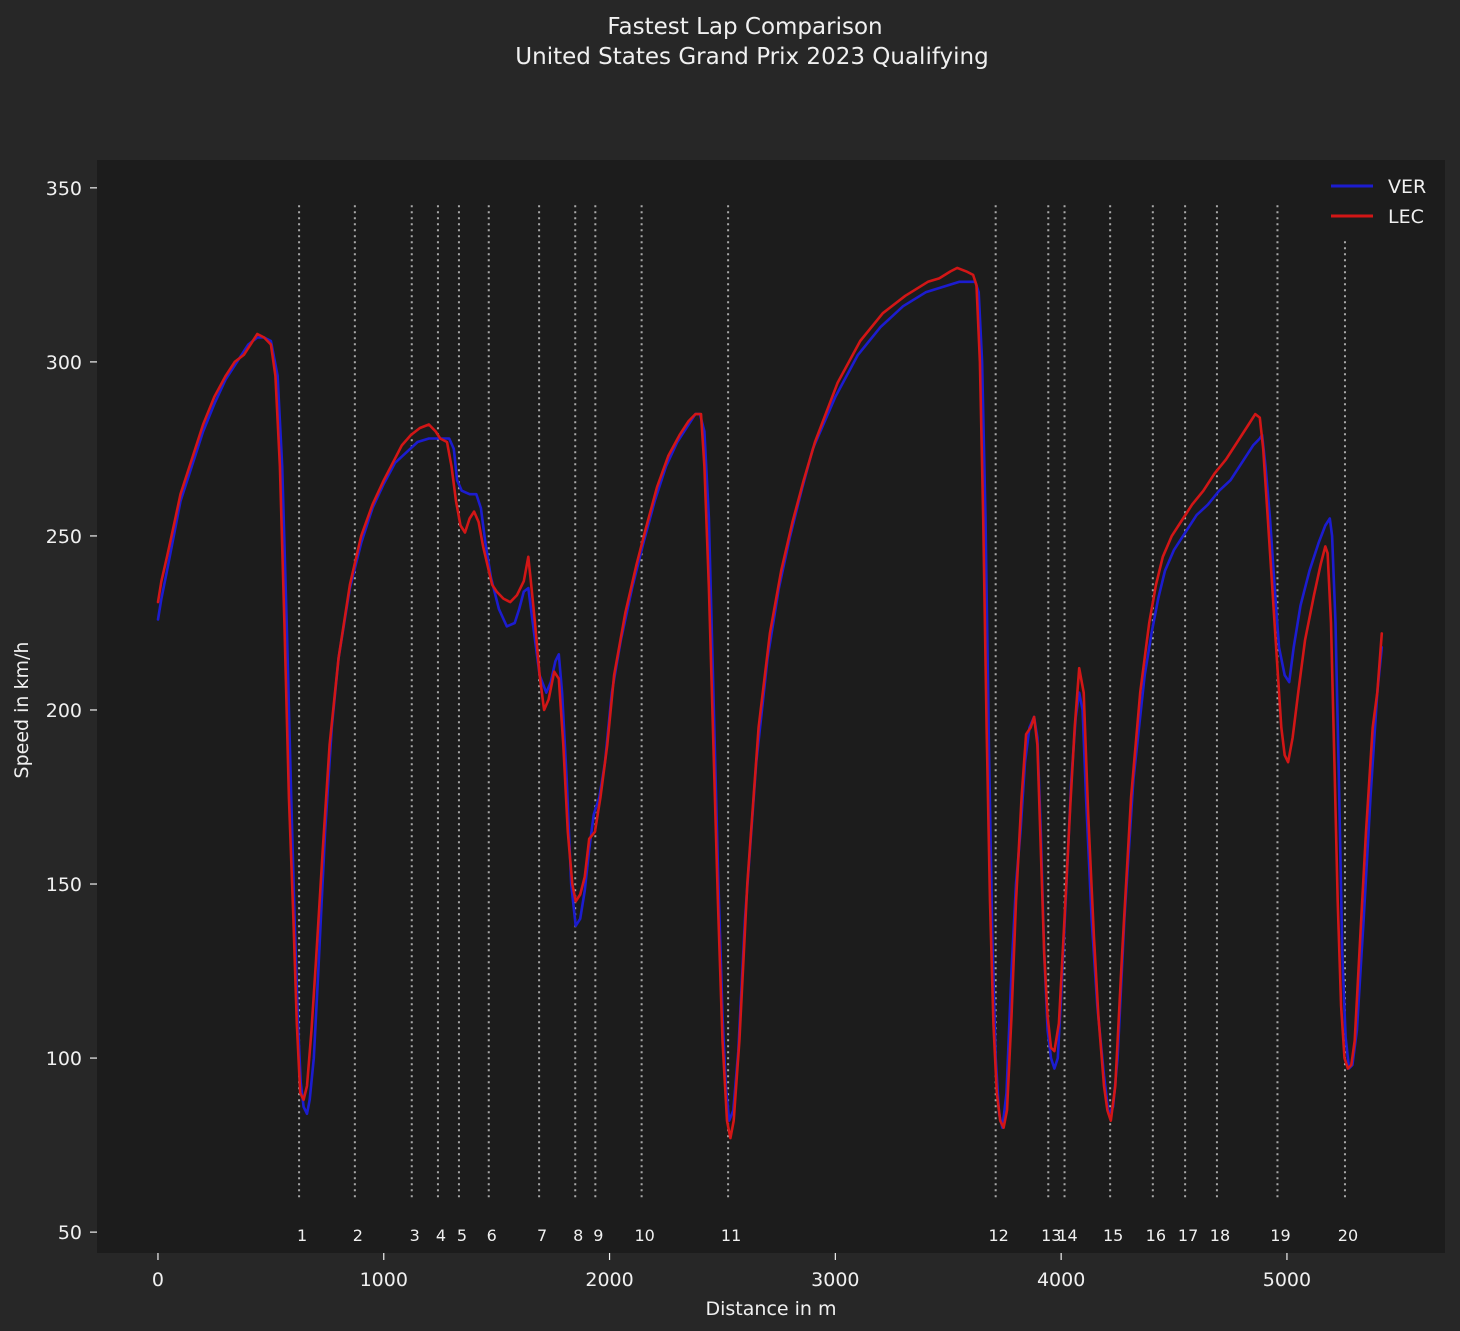 The image size is (1460, 1331). What do you see at coordinates (835, 1280) in the screenshot?
I see `x-tick-label-3000: 3000` at bounding box center [835, 1280].